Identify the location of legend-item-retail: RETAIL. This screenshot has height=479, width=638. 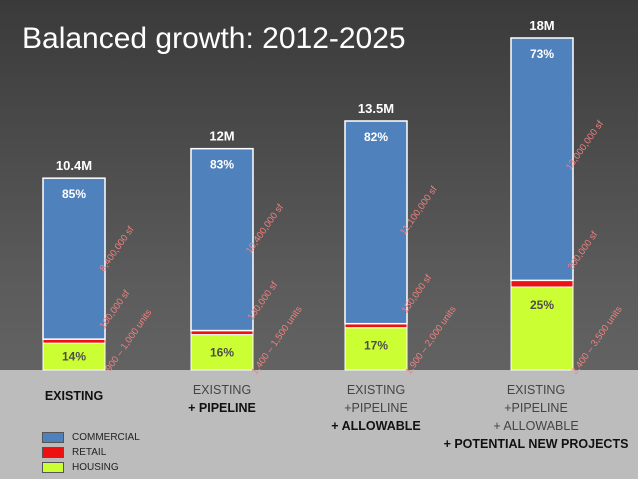
(91, 452).